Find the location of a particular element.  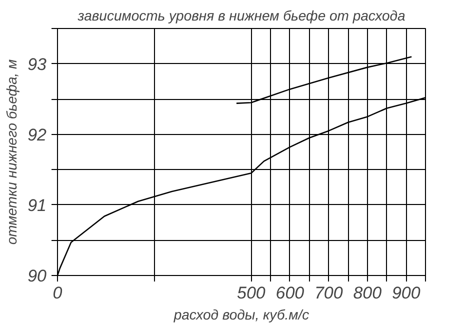

y-tick-label: 93 is located at coordinates (38, 64).